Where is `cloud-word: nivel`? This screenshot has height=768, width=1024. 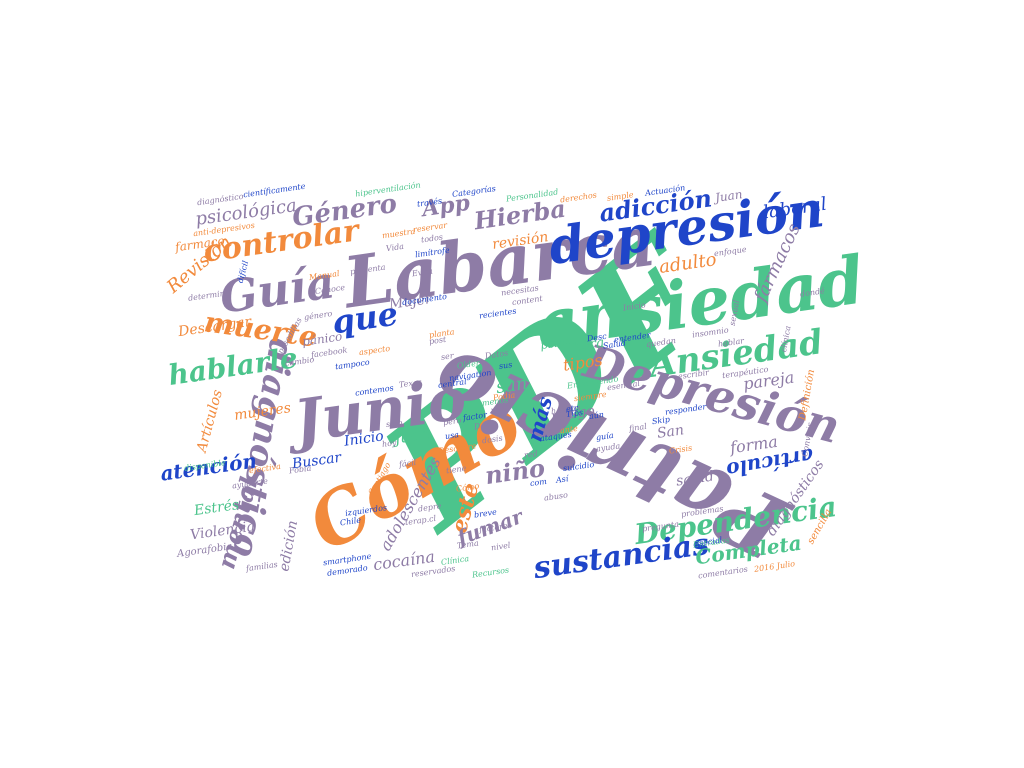 cloud-word: nivel is located at coordinates (500, 546).